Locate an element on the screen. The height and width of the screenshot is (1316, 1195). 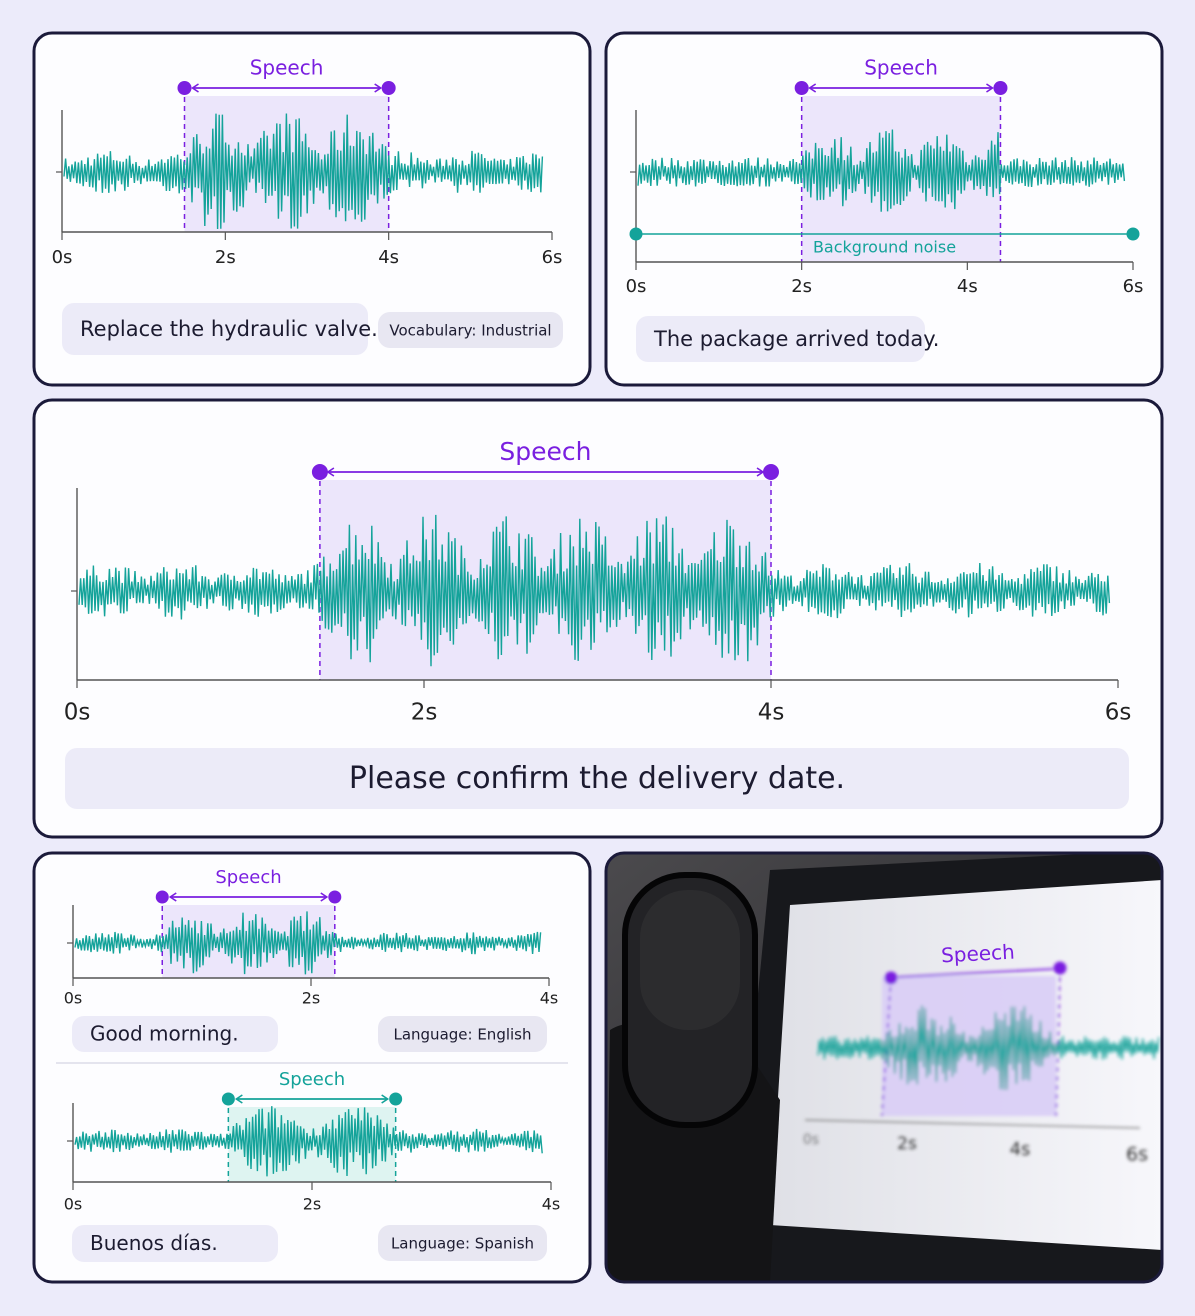
x-axis is located at coordinates (972, 1124).